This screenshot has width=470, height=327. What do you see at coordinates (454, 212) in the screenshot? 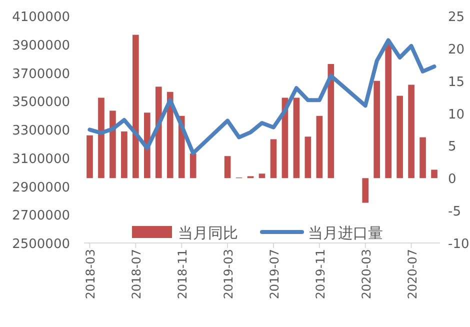
I see `y2-tick-label: -5` at bounding box center [454, 212].